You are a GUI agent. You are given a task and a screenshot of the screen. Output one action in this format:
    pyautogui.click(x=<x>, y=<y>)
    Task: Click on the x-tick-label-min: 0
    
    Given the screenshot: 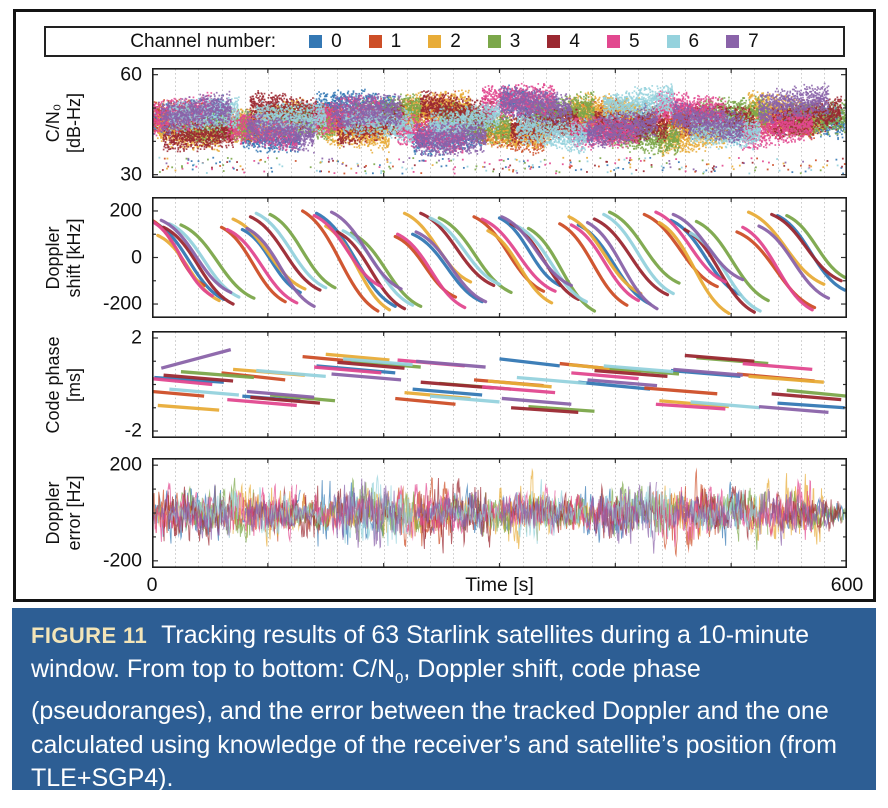 What is the action you would take?
    pyautogui.click(x=152, y=585)
    